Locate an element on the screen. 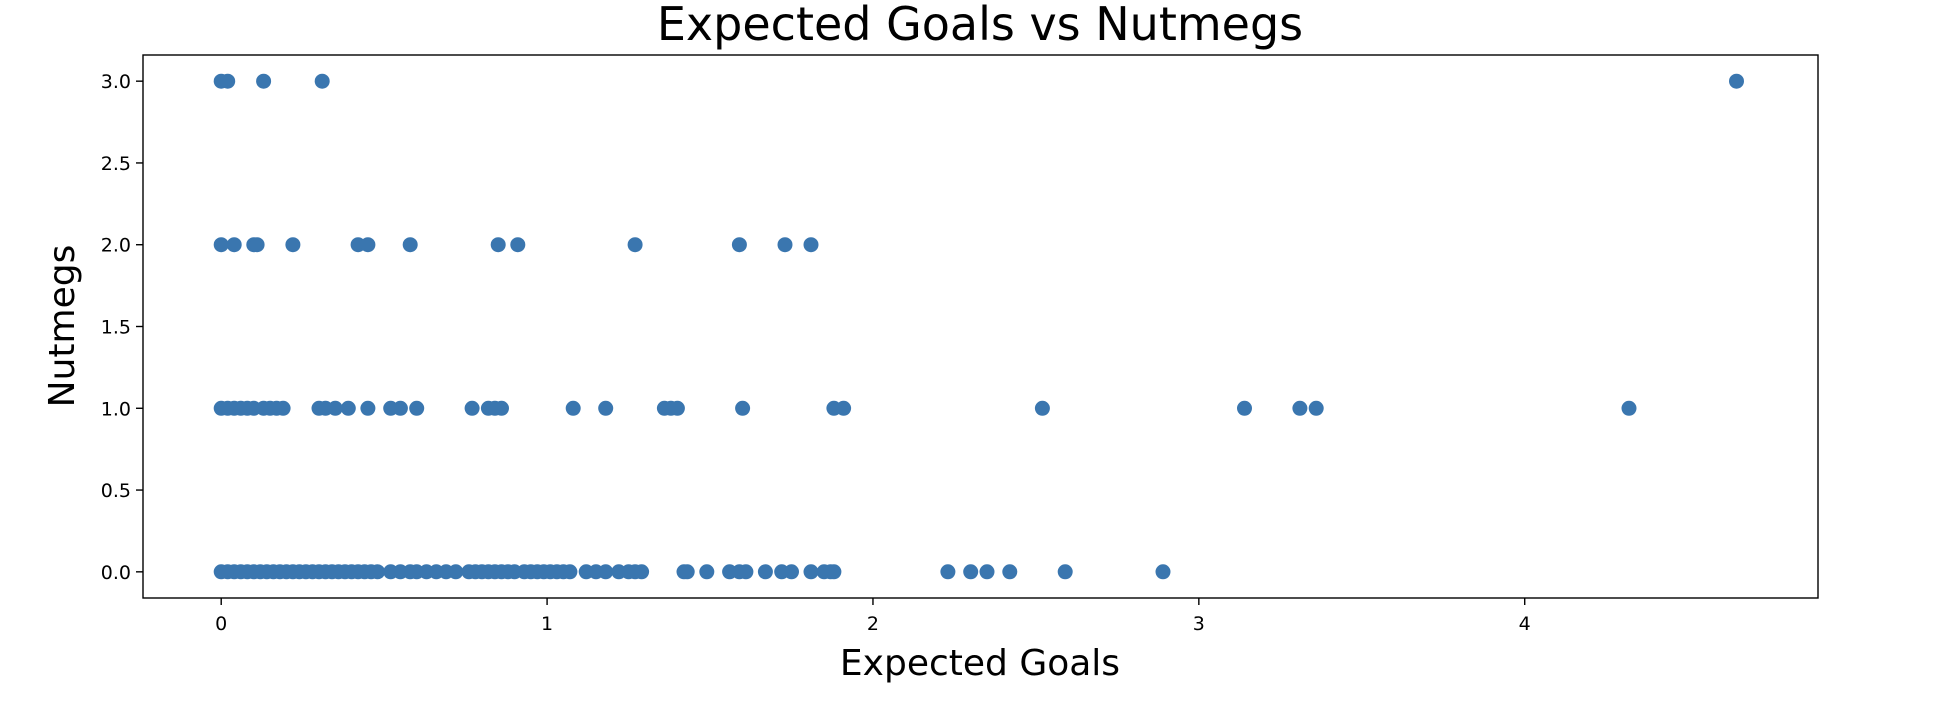 The width and height of the screenshot is (1942, 704). x-tick-label: 0 is located at coordinates (221, 624).